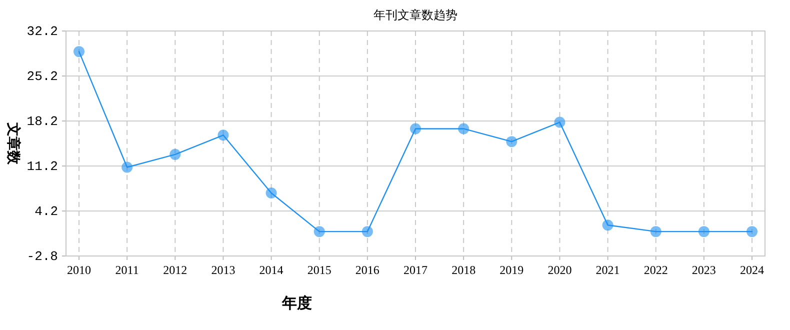 Image resolution: width=790 pixels, height=330 pixels. Describe the element at coordinates (79, 270) in the screenshot. I see `x-tick-label: 2010` at that location.